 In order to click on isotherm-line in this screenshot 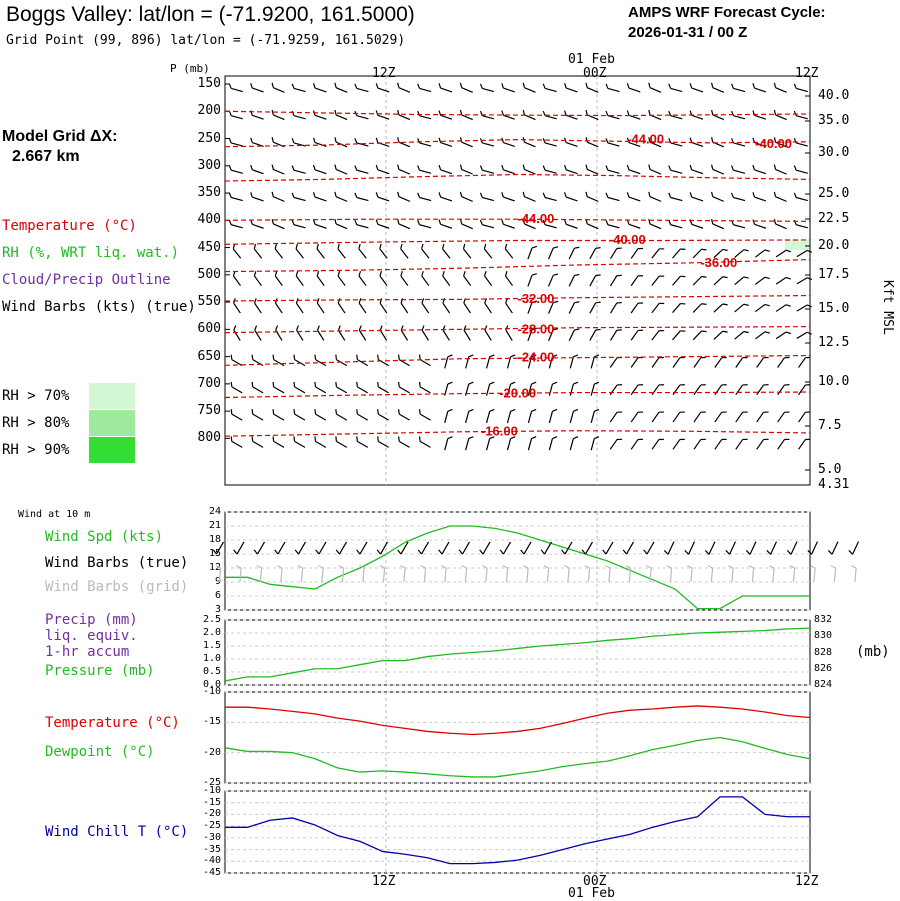, I will do `click(517, 113)`.